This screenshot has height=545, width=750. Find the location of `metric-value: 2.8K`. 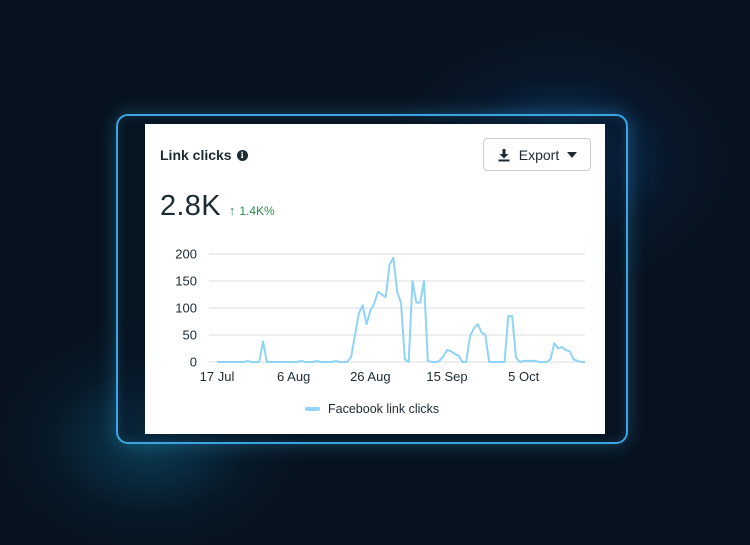

metric-value: 2.8K is located at coordinates (190, 206).